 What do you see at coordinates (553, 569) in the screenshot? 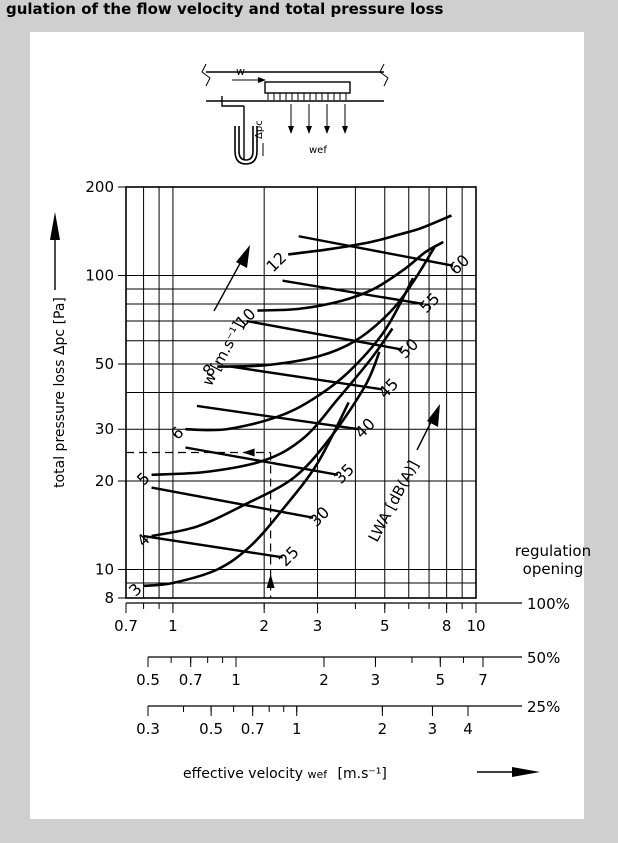
I see `regulation-label: opening` at bounding box center [553, 569].